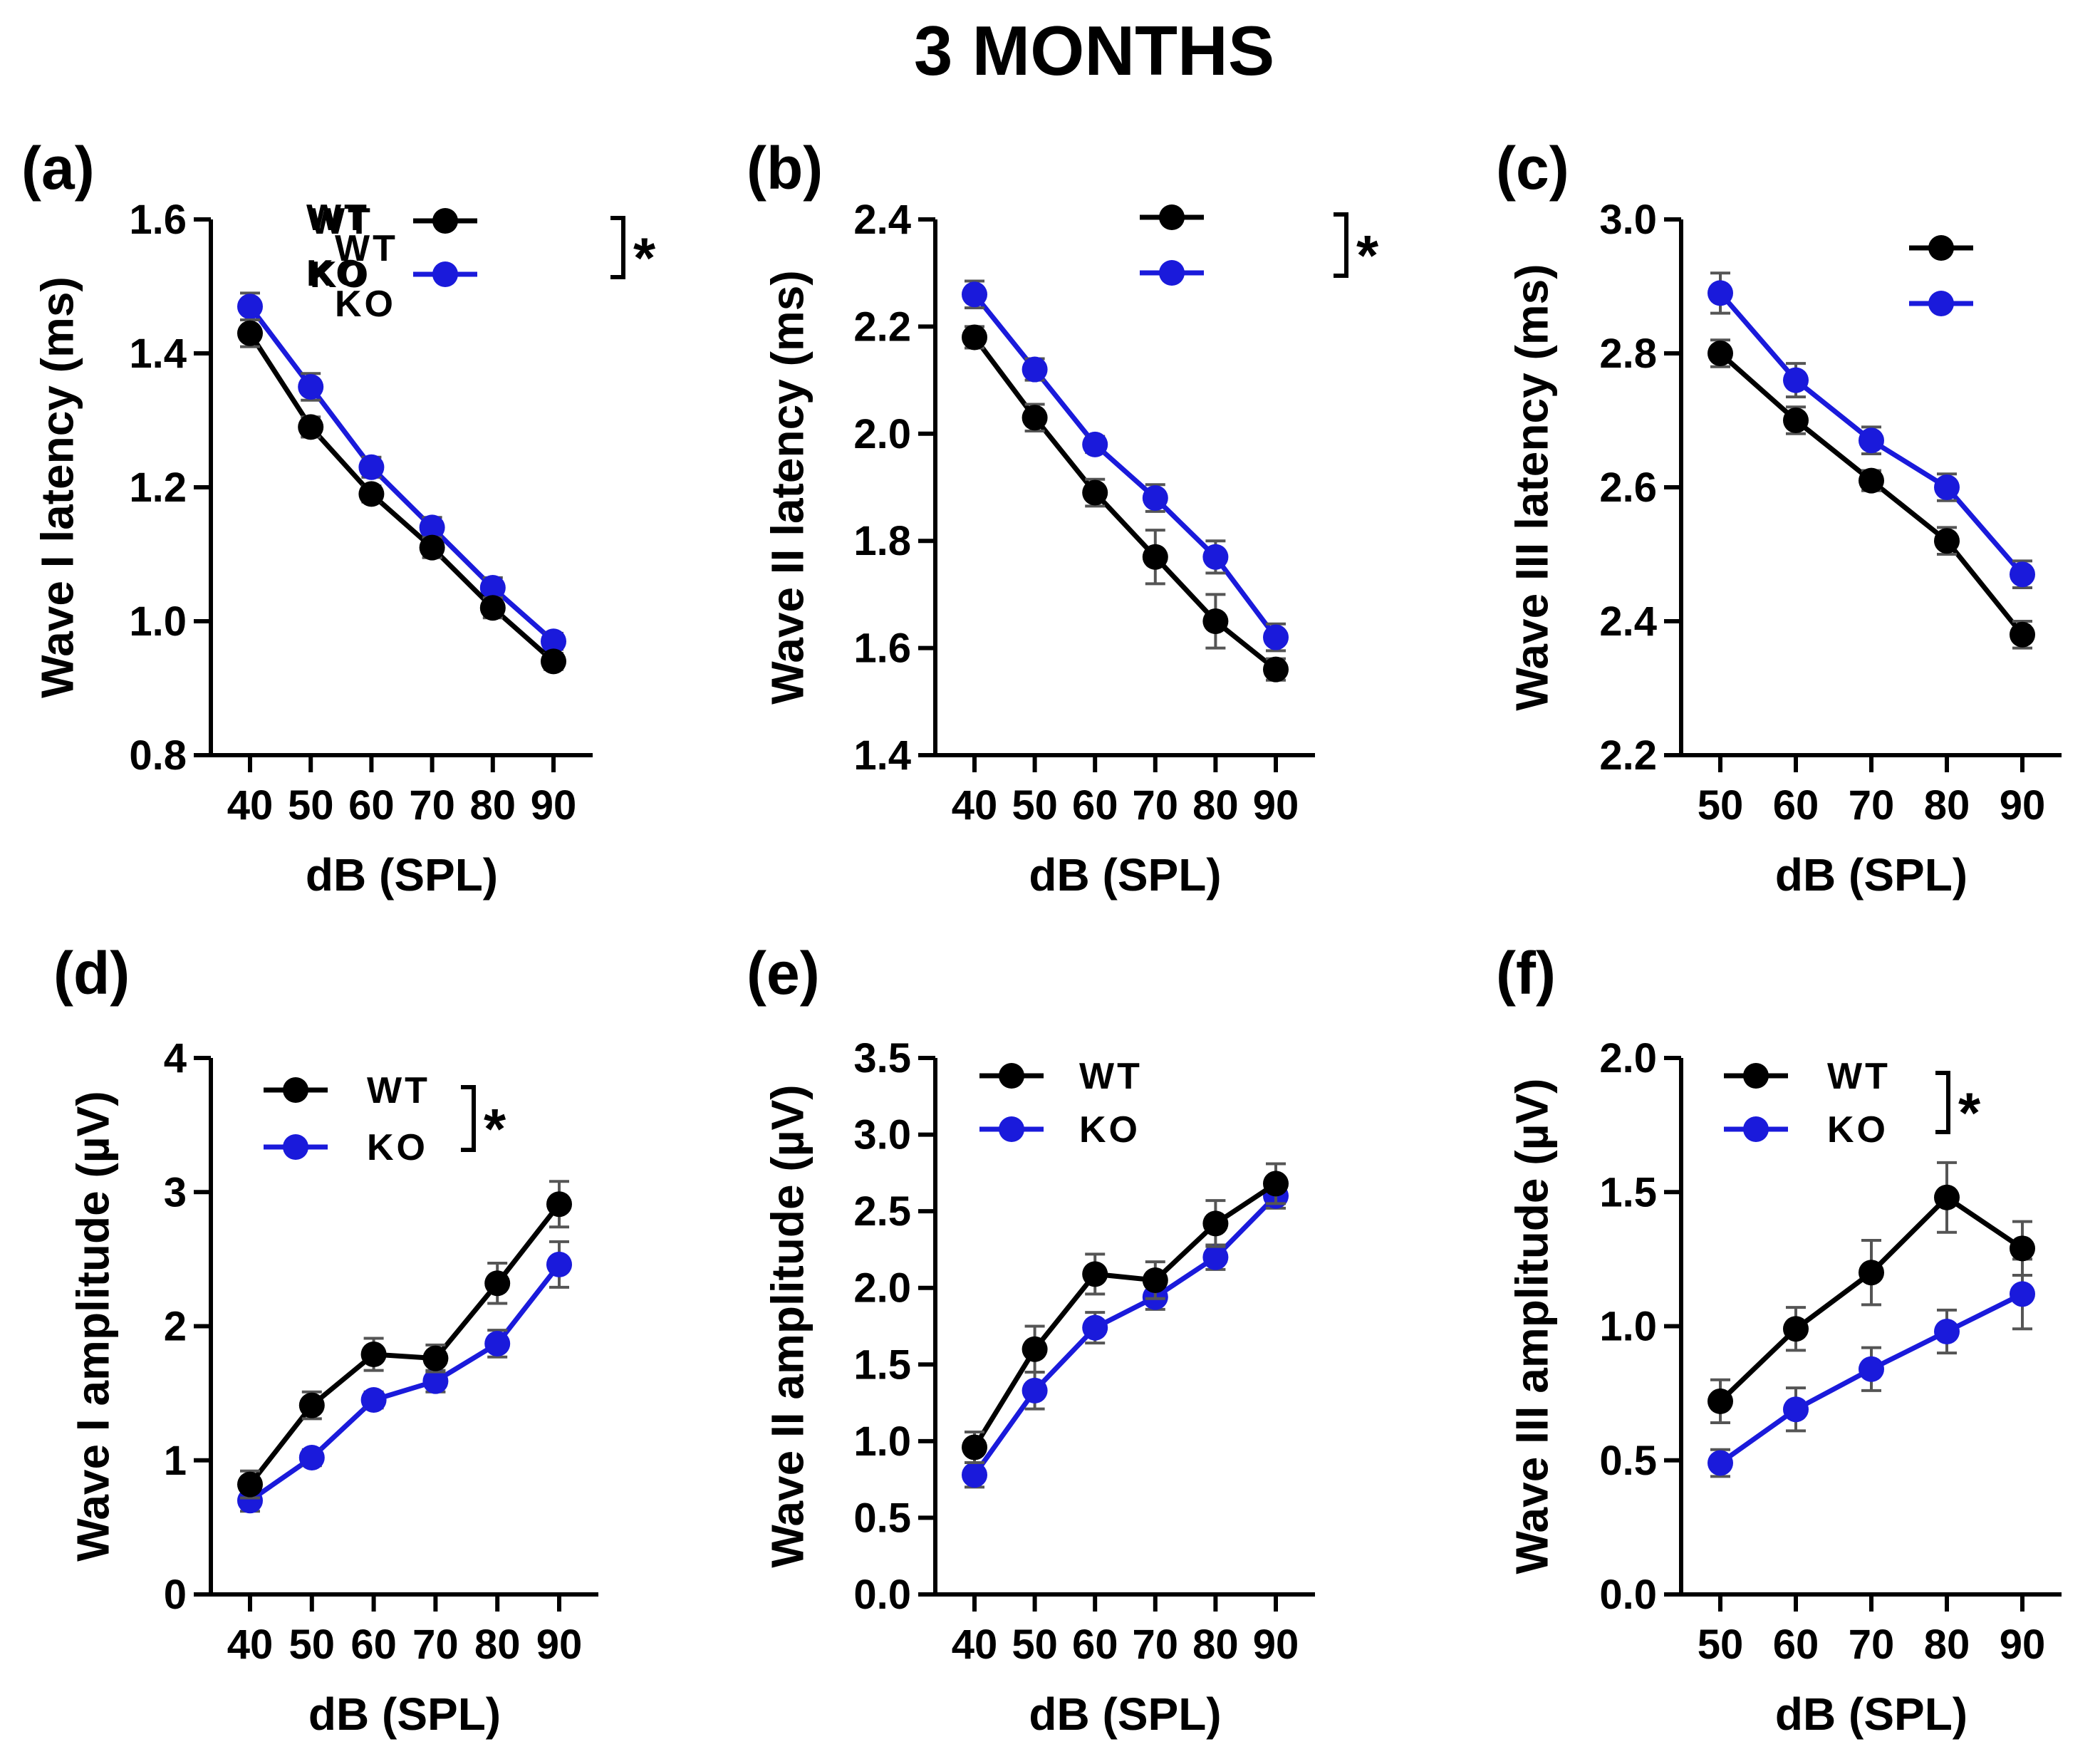 Image resolution: width=2100 pixels, height=1759 pixels. What do you see at coordinates (93, 1326) in the screenshot?
I see `y-axis-label: Wave I amplitude (µV)` at bounding box center [93, 1326].